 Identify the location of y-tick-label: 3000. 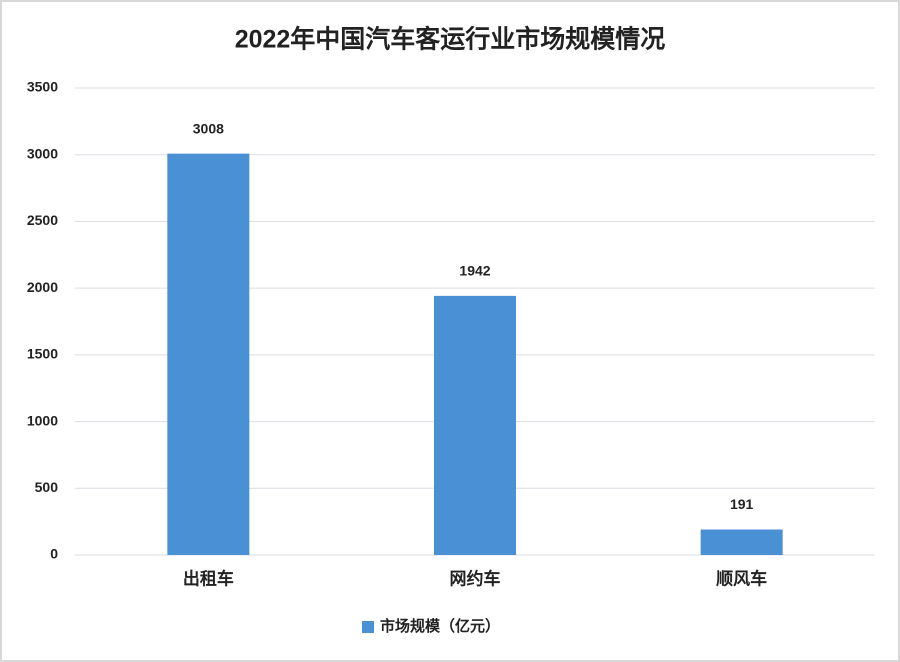
(42, 153).